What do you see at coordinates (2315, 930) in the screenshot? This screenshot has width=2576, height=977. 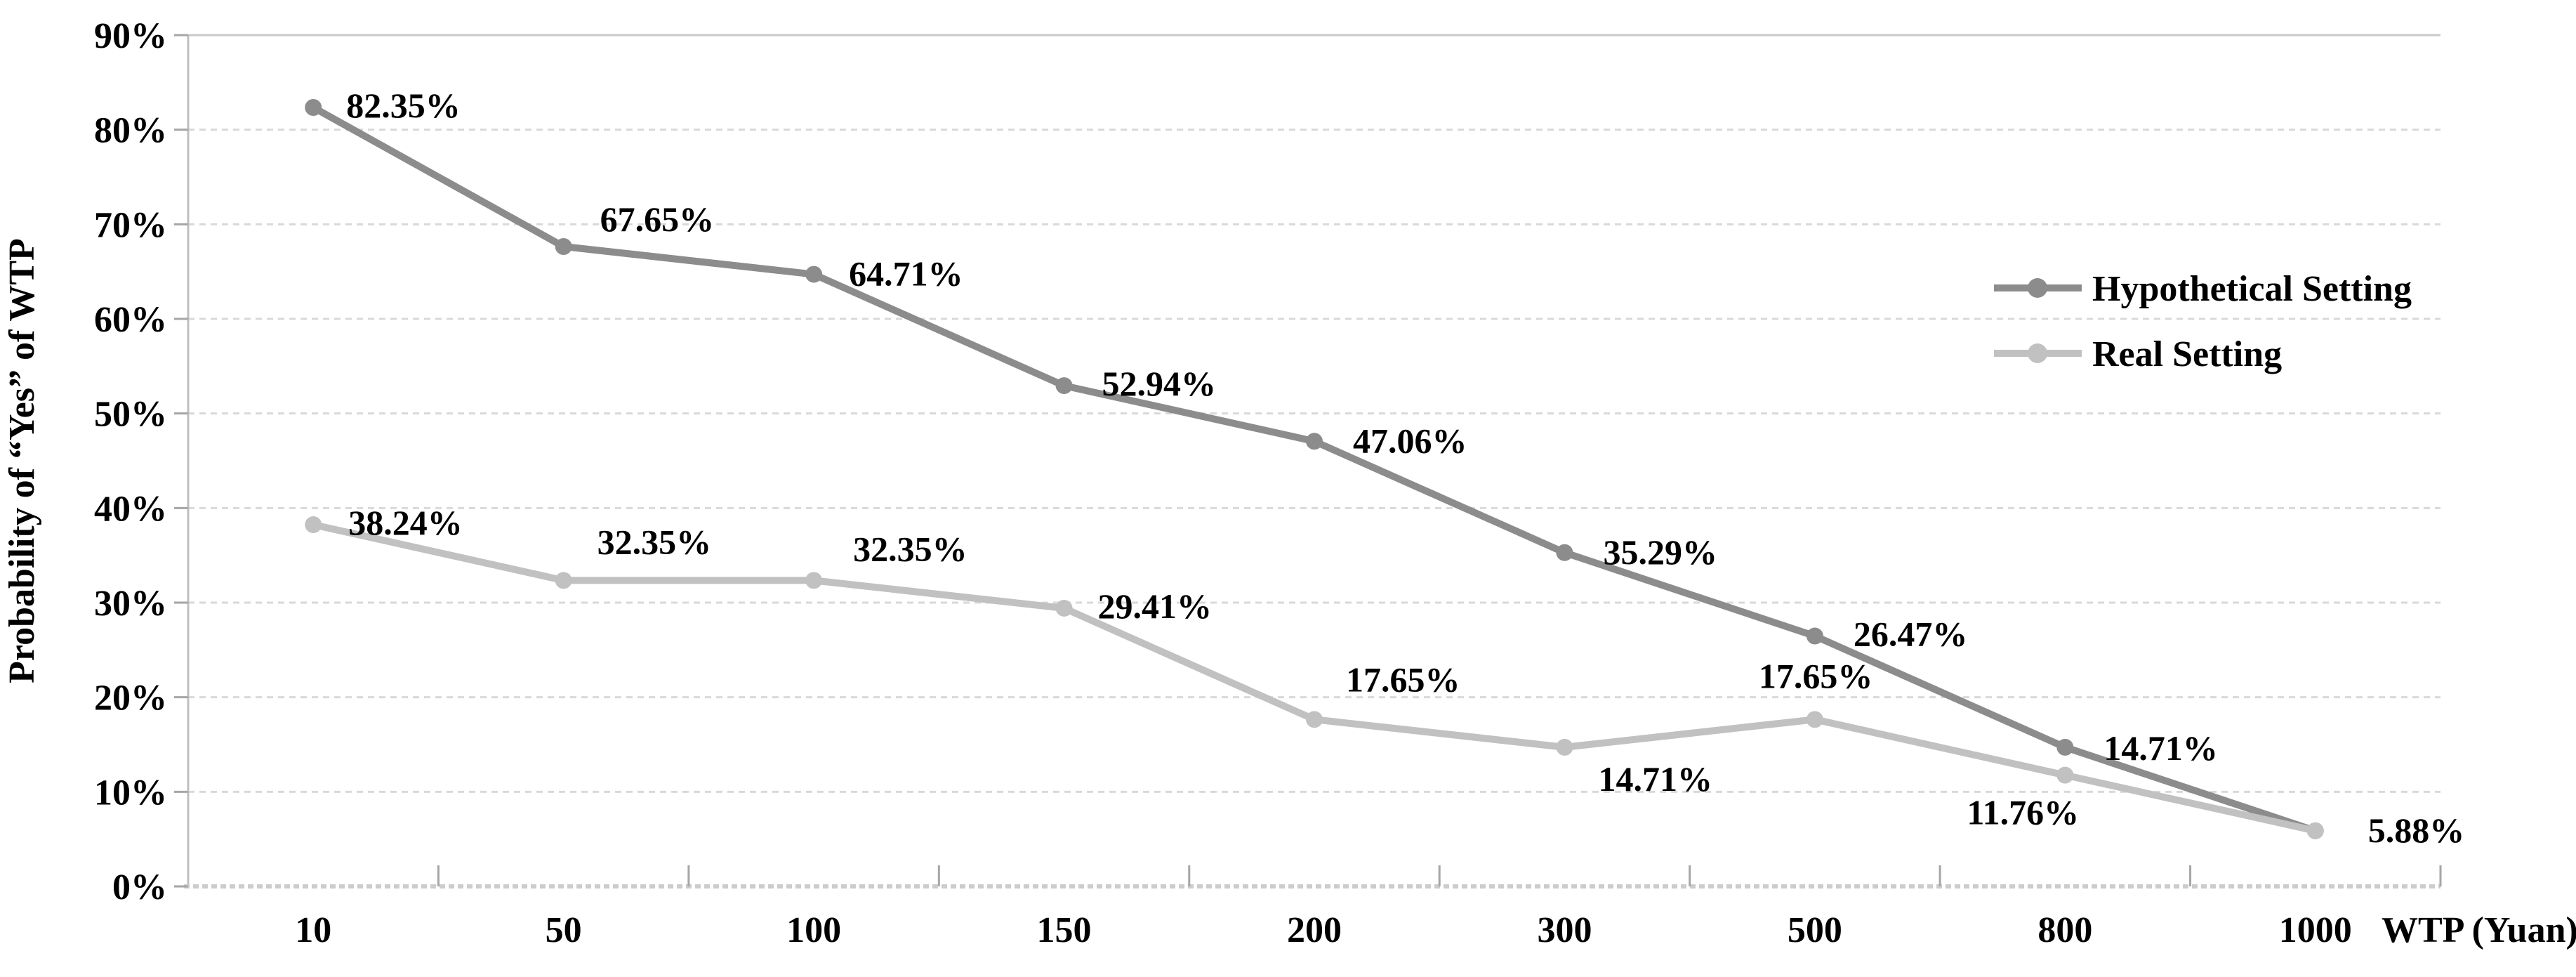 I see `x-axis-tick-label: 1000` at bounding box center [2315, 930].